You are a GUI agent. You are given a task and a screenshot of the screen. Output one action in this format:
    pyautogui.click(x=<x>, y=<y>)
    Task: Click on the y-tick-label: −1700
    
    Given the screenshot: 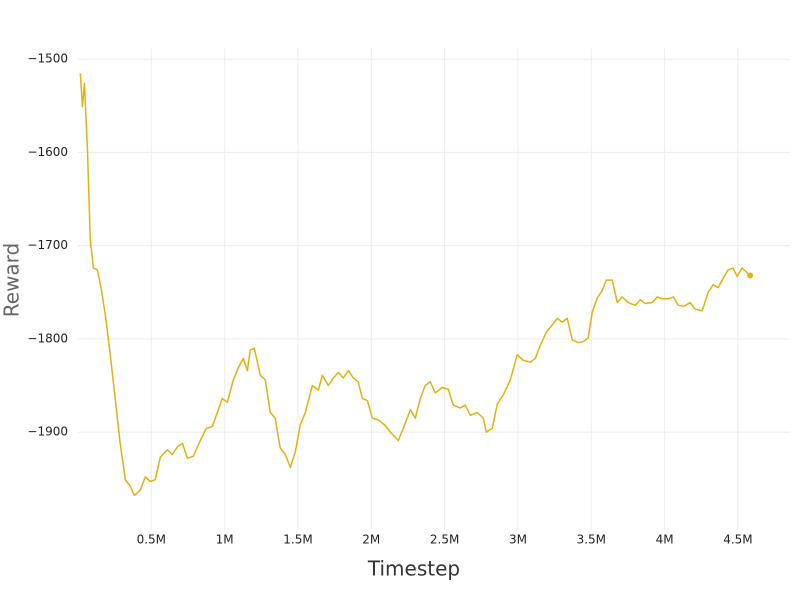 What is the action you would take?
    pyautogui.click(x=47, y=245)
    